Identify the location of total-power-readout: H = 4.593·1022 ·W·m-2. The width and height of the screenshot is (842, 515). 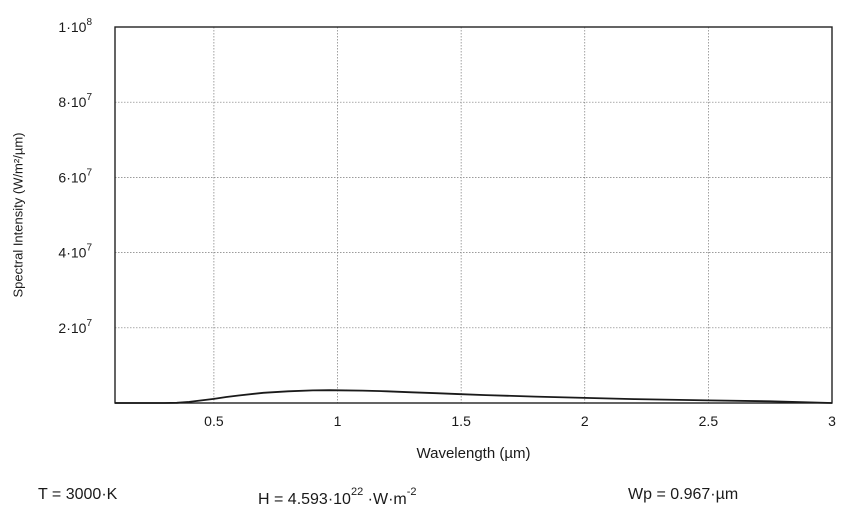
(337, 497).